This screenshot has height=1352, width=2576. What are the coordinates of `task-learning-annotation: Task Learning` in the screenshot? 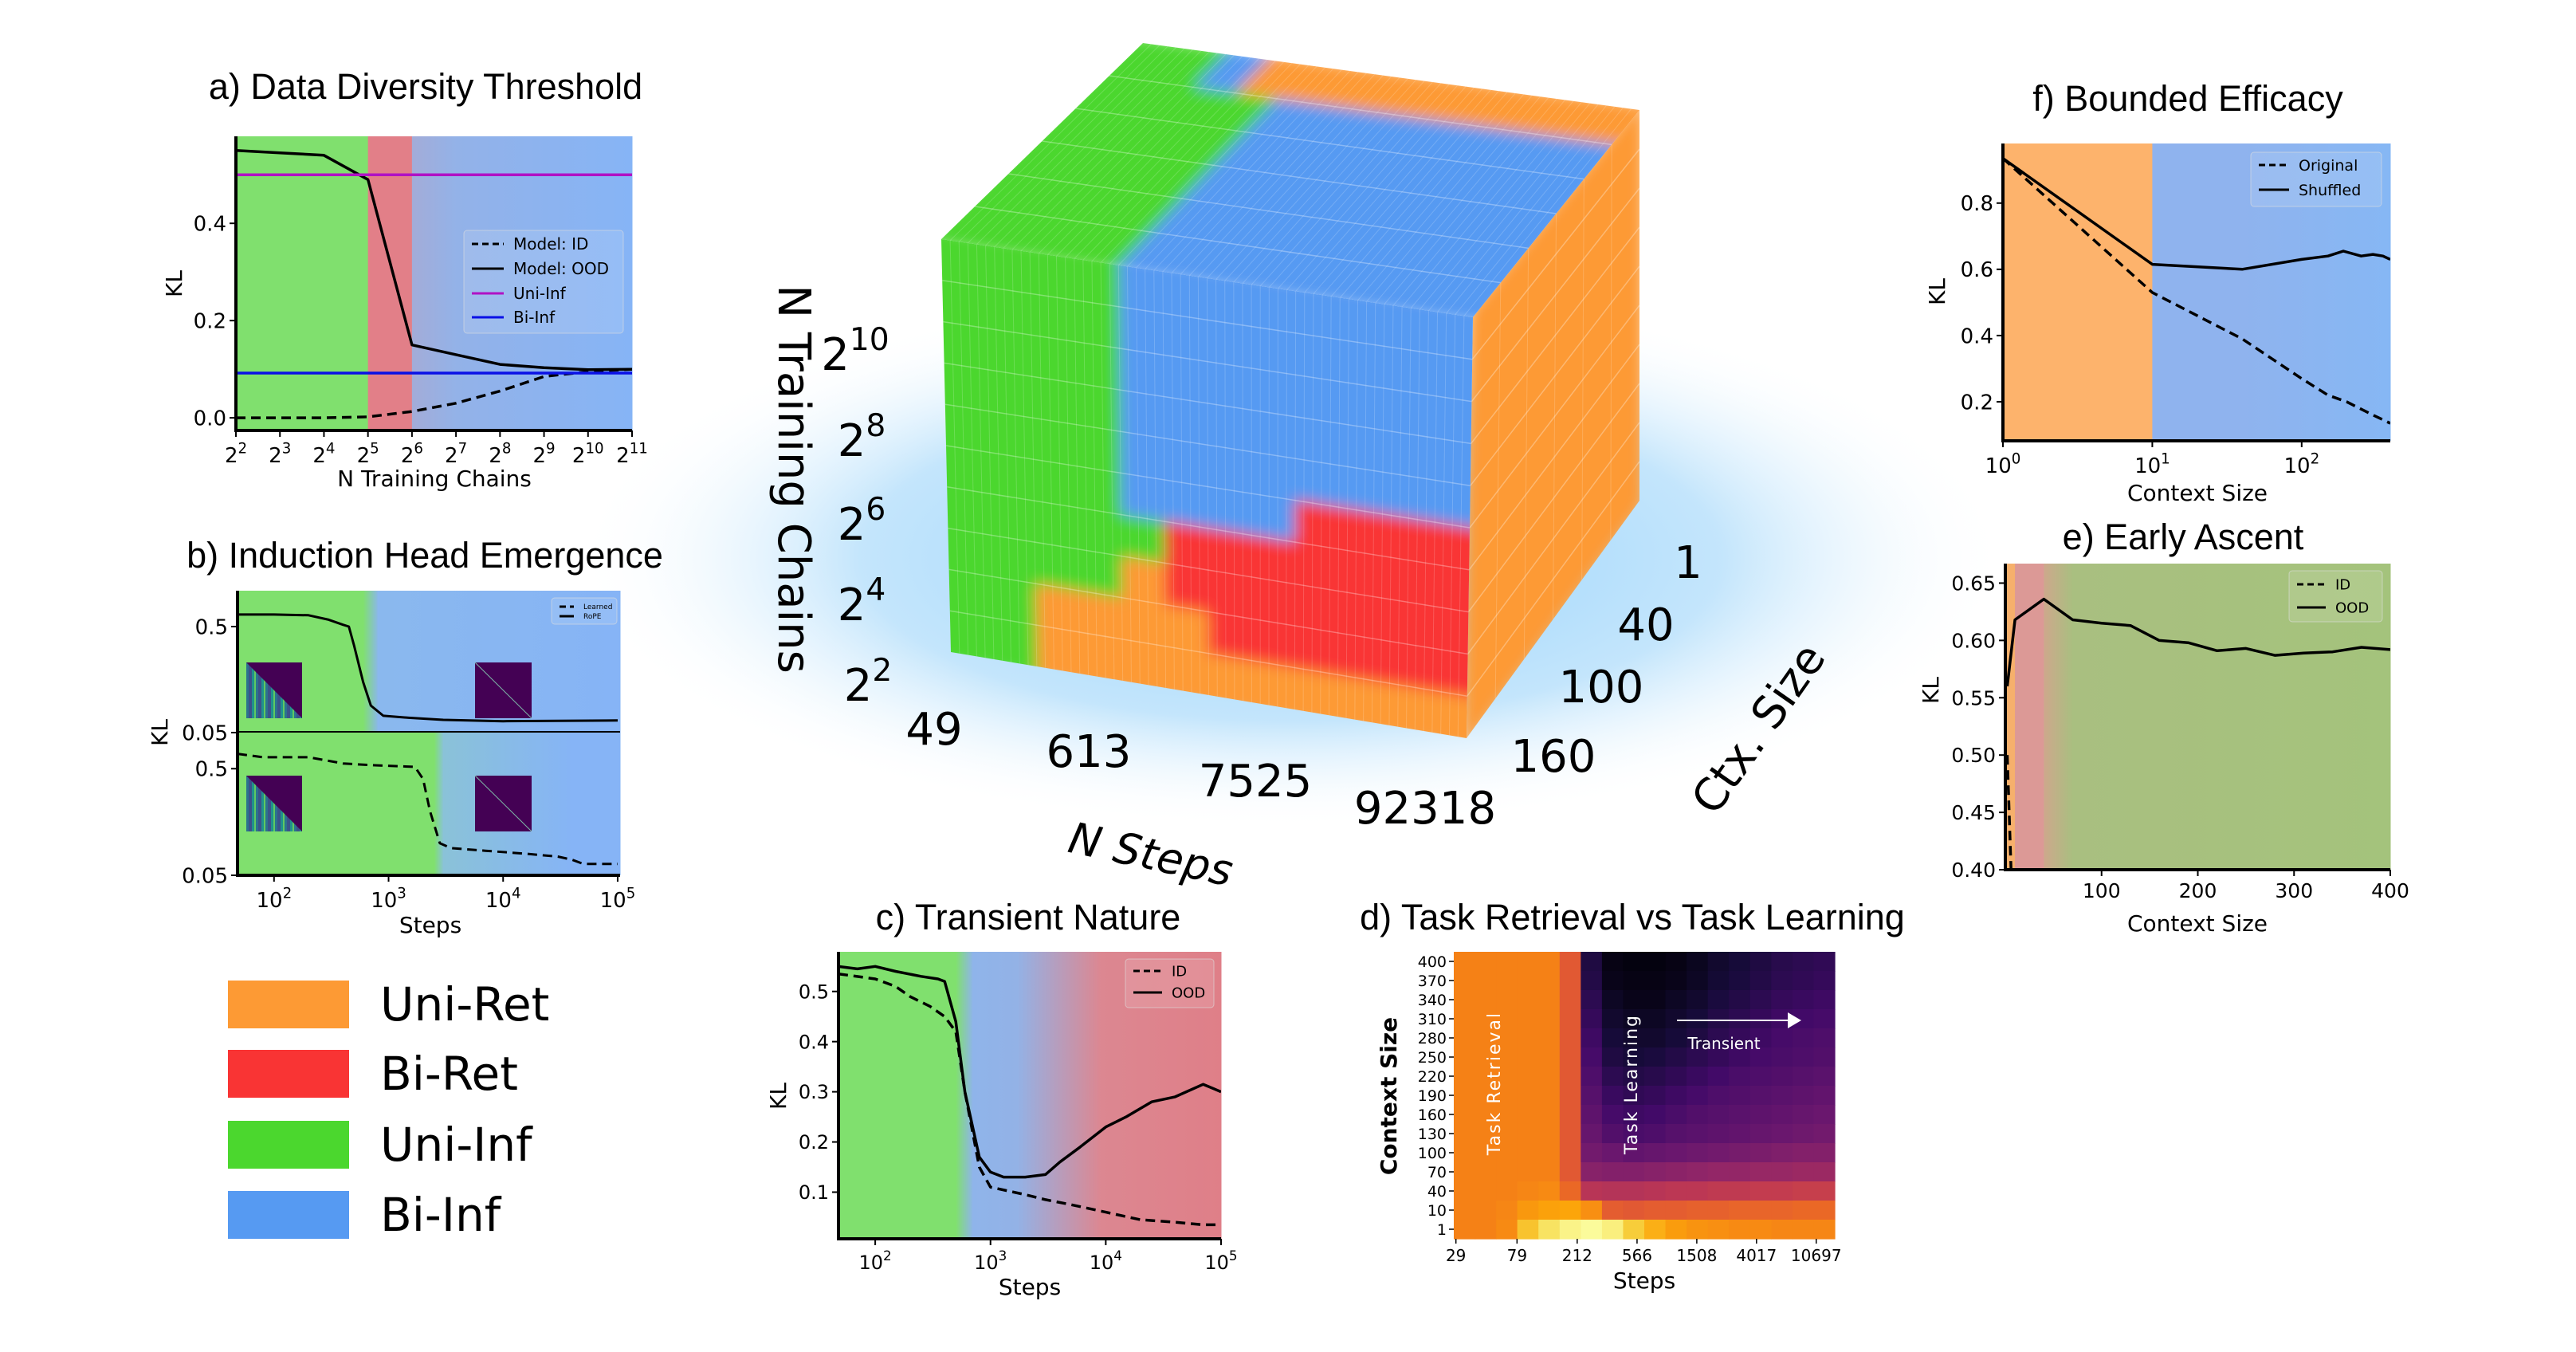 It's located at (1632, 1084).